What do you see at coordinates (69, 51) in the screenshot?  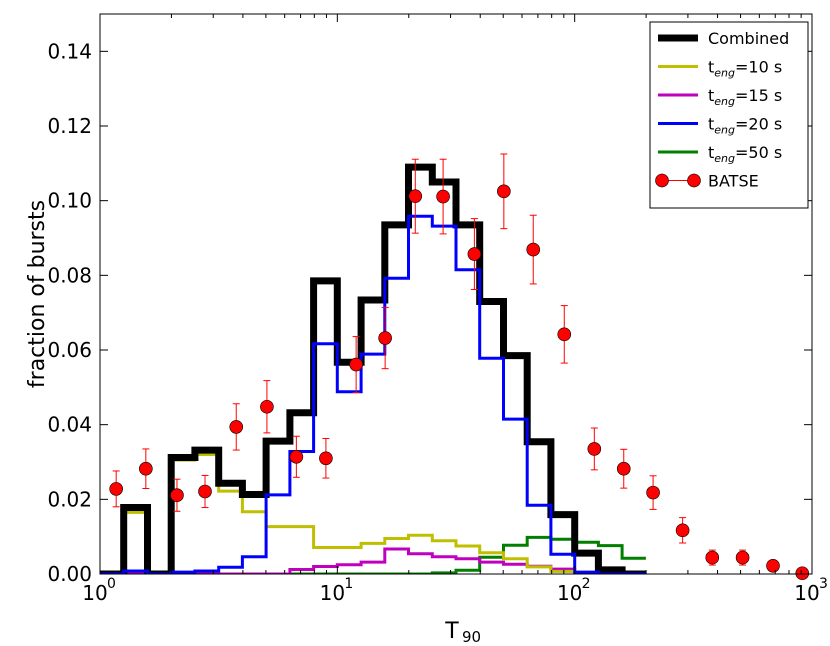 I see `y-tick-label: 0.14` at bounding box center [69, 51].